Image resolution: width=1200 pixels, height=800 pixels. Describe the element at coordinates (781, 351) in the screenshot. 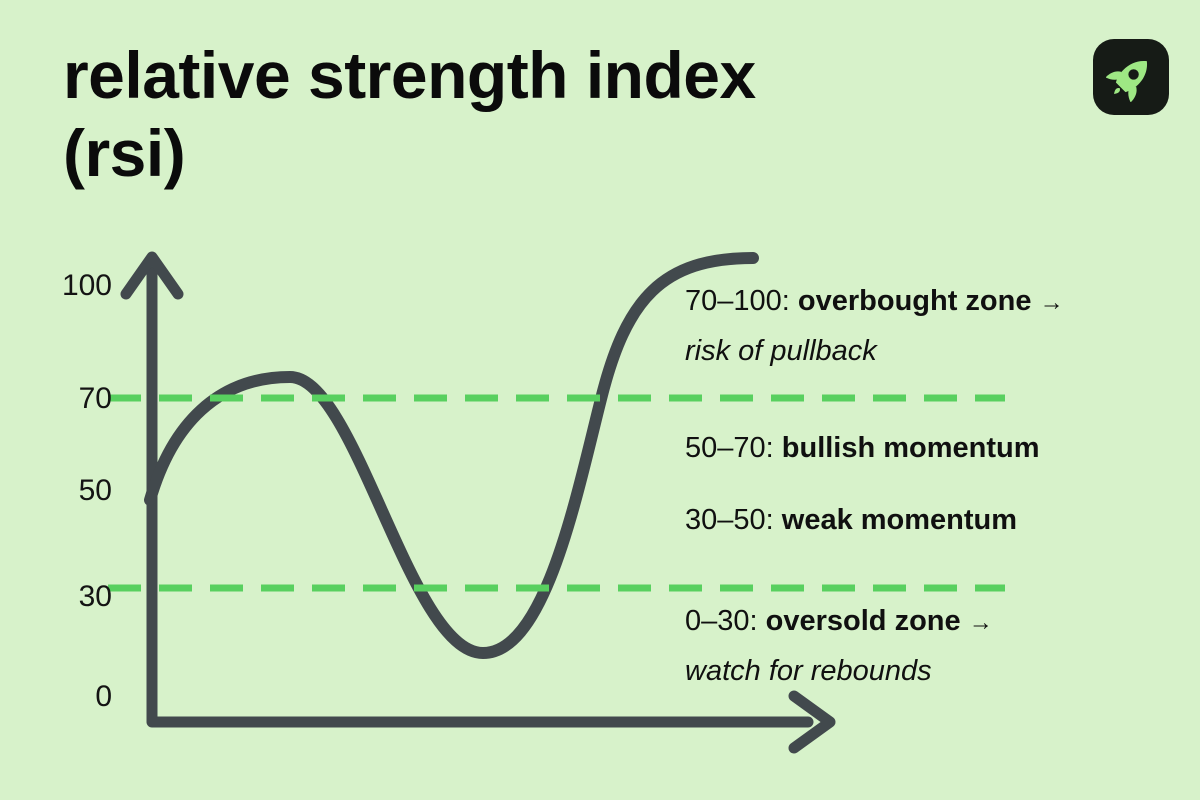

I see `annotation-note: risk of pullback` at that location.